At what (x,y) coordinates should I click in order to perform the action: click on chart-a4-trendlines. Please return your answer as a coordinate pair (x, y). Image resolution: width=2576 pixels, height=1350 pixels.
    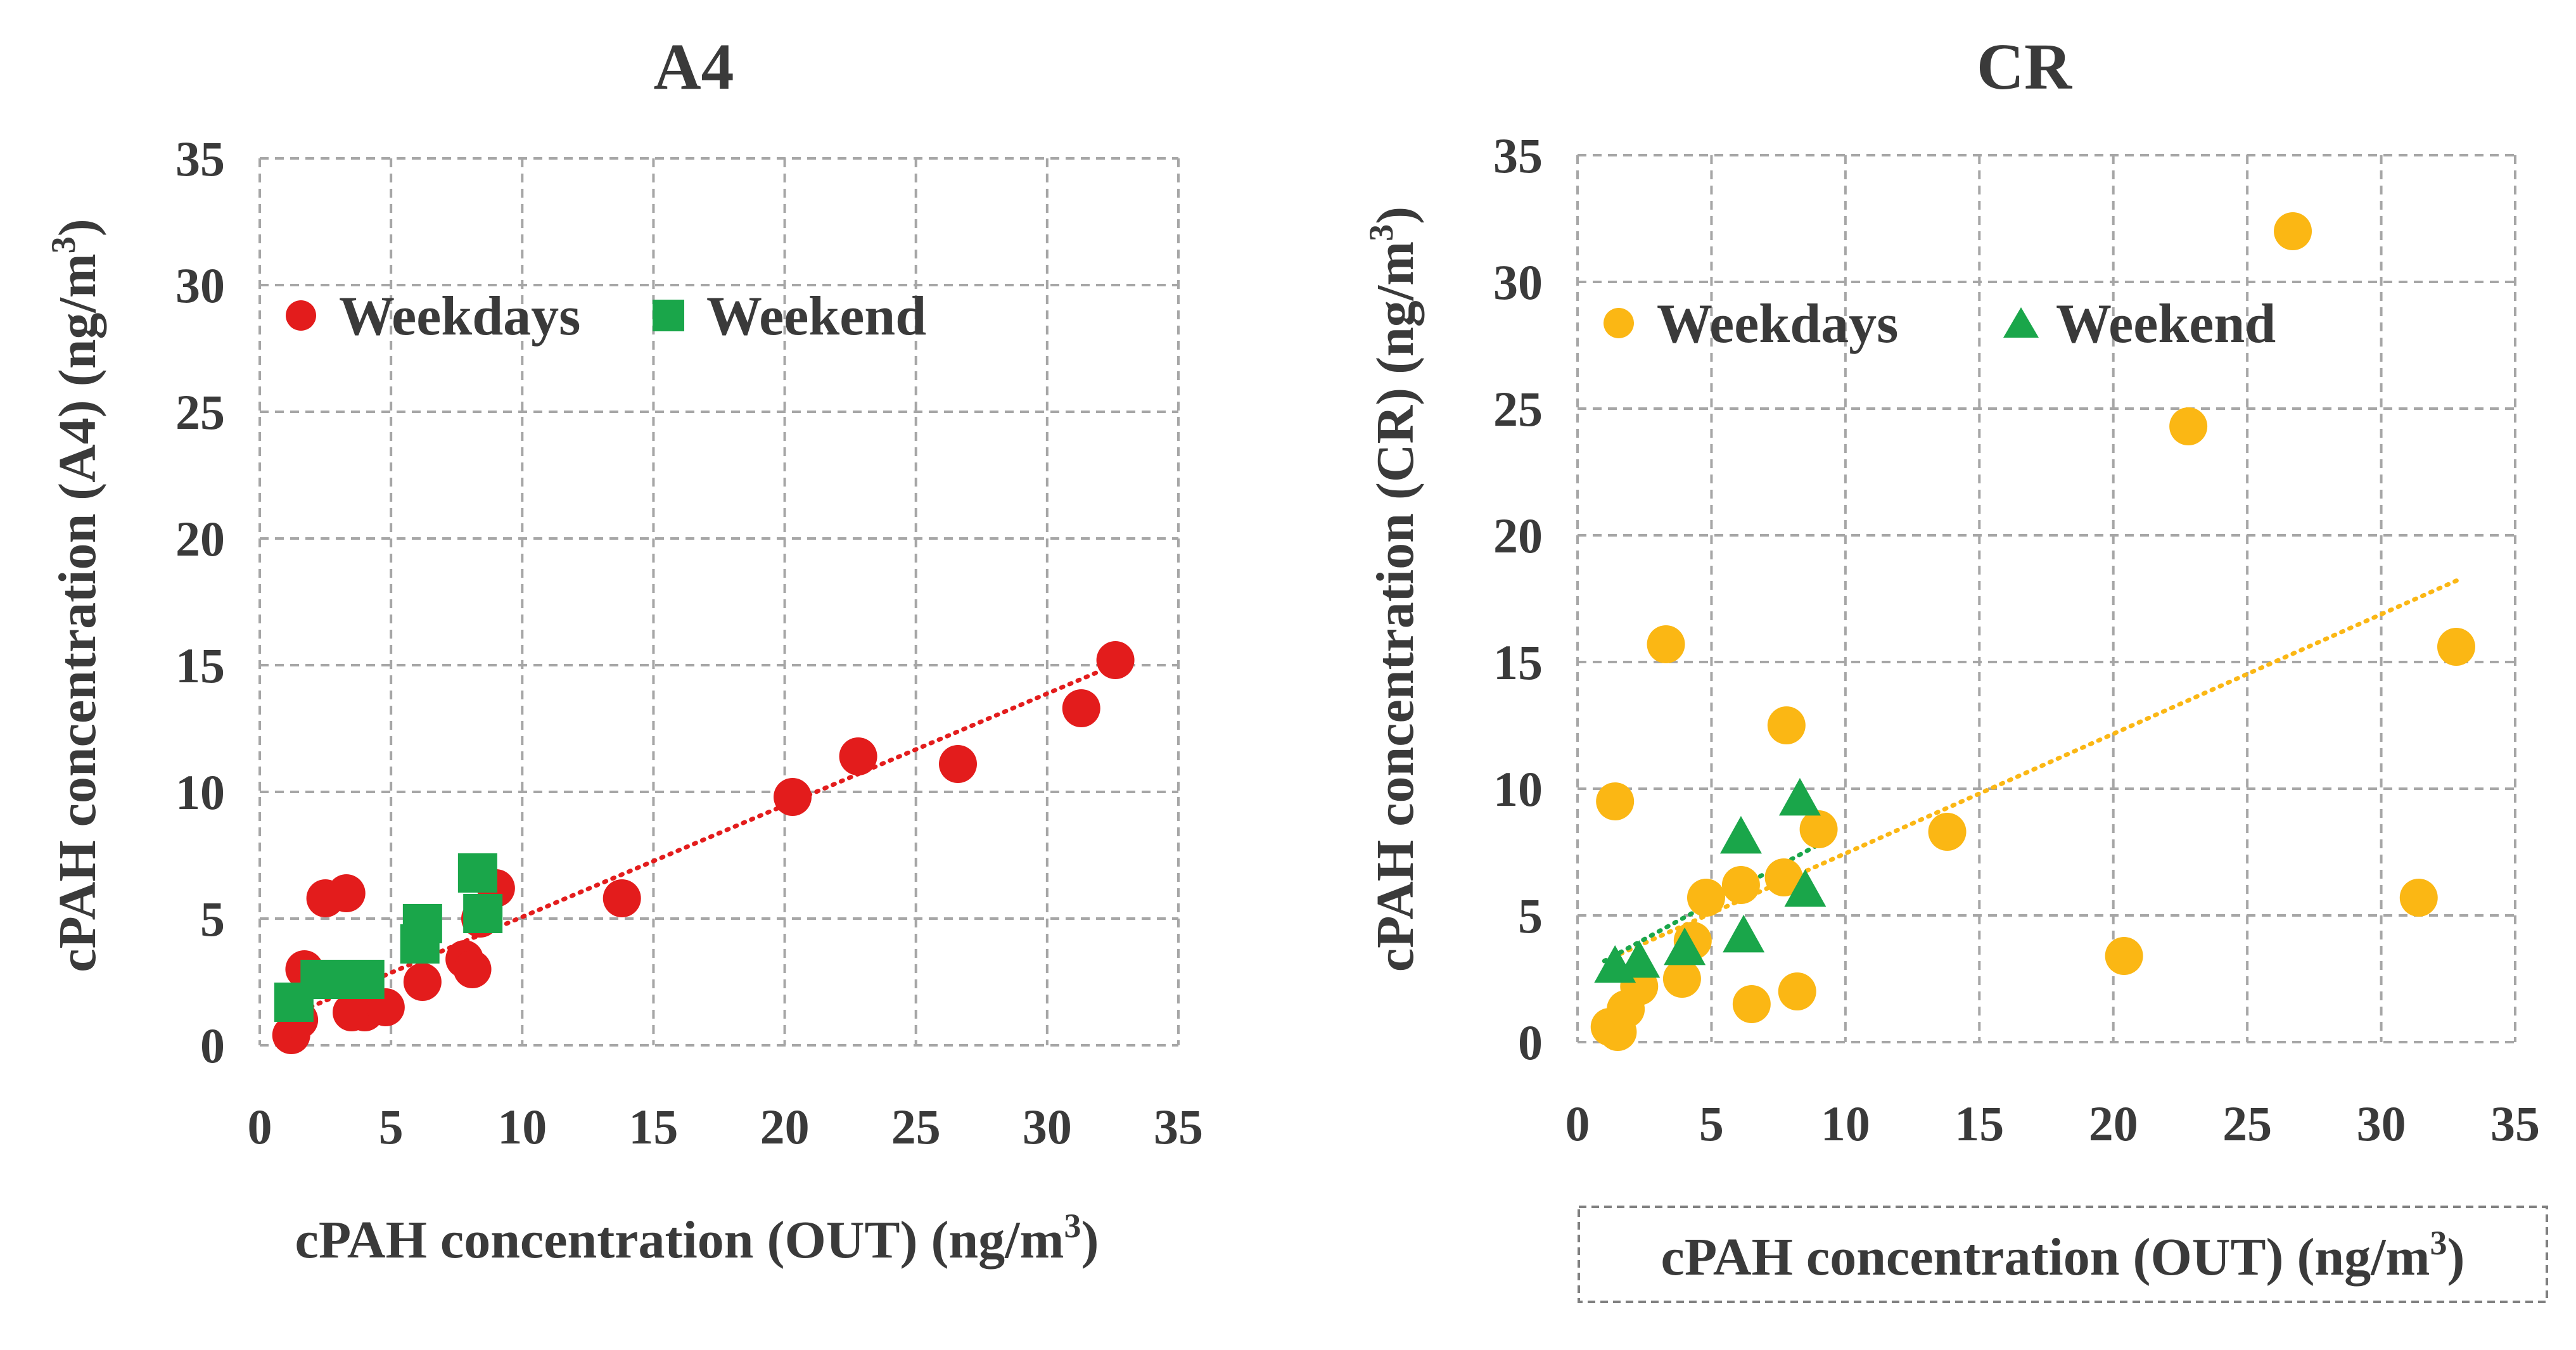
    Looking at the image, I should click on (705, 839).